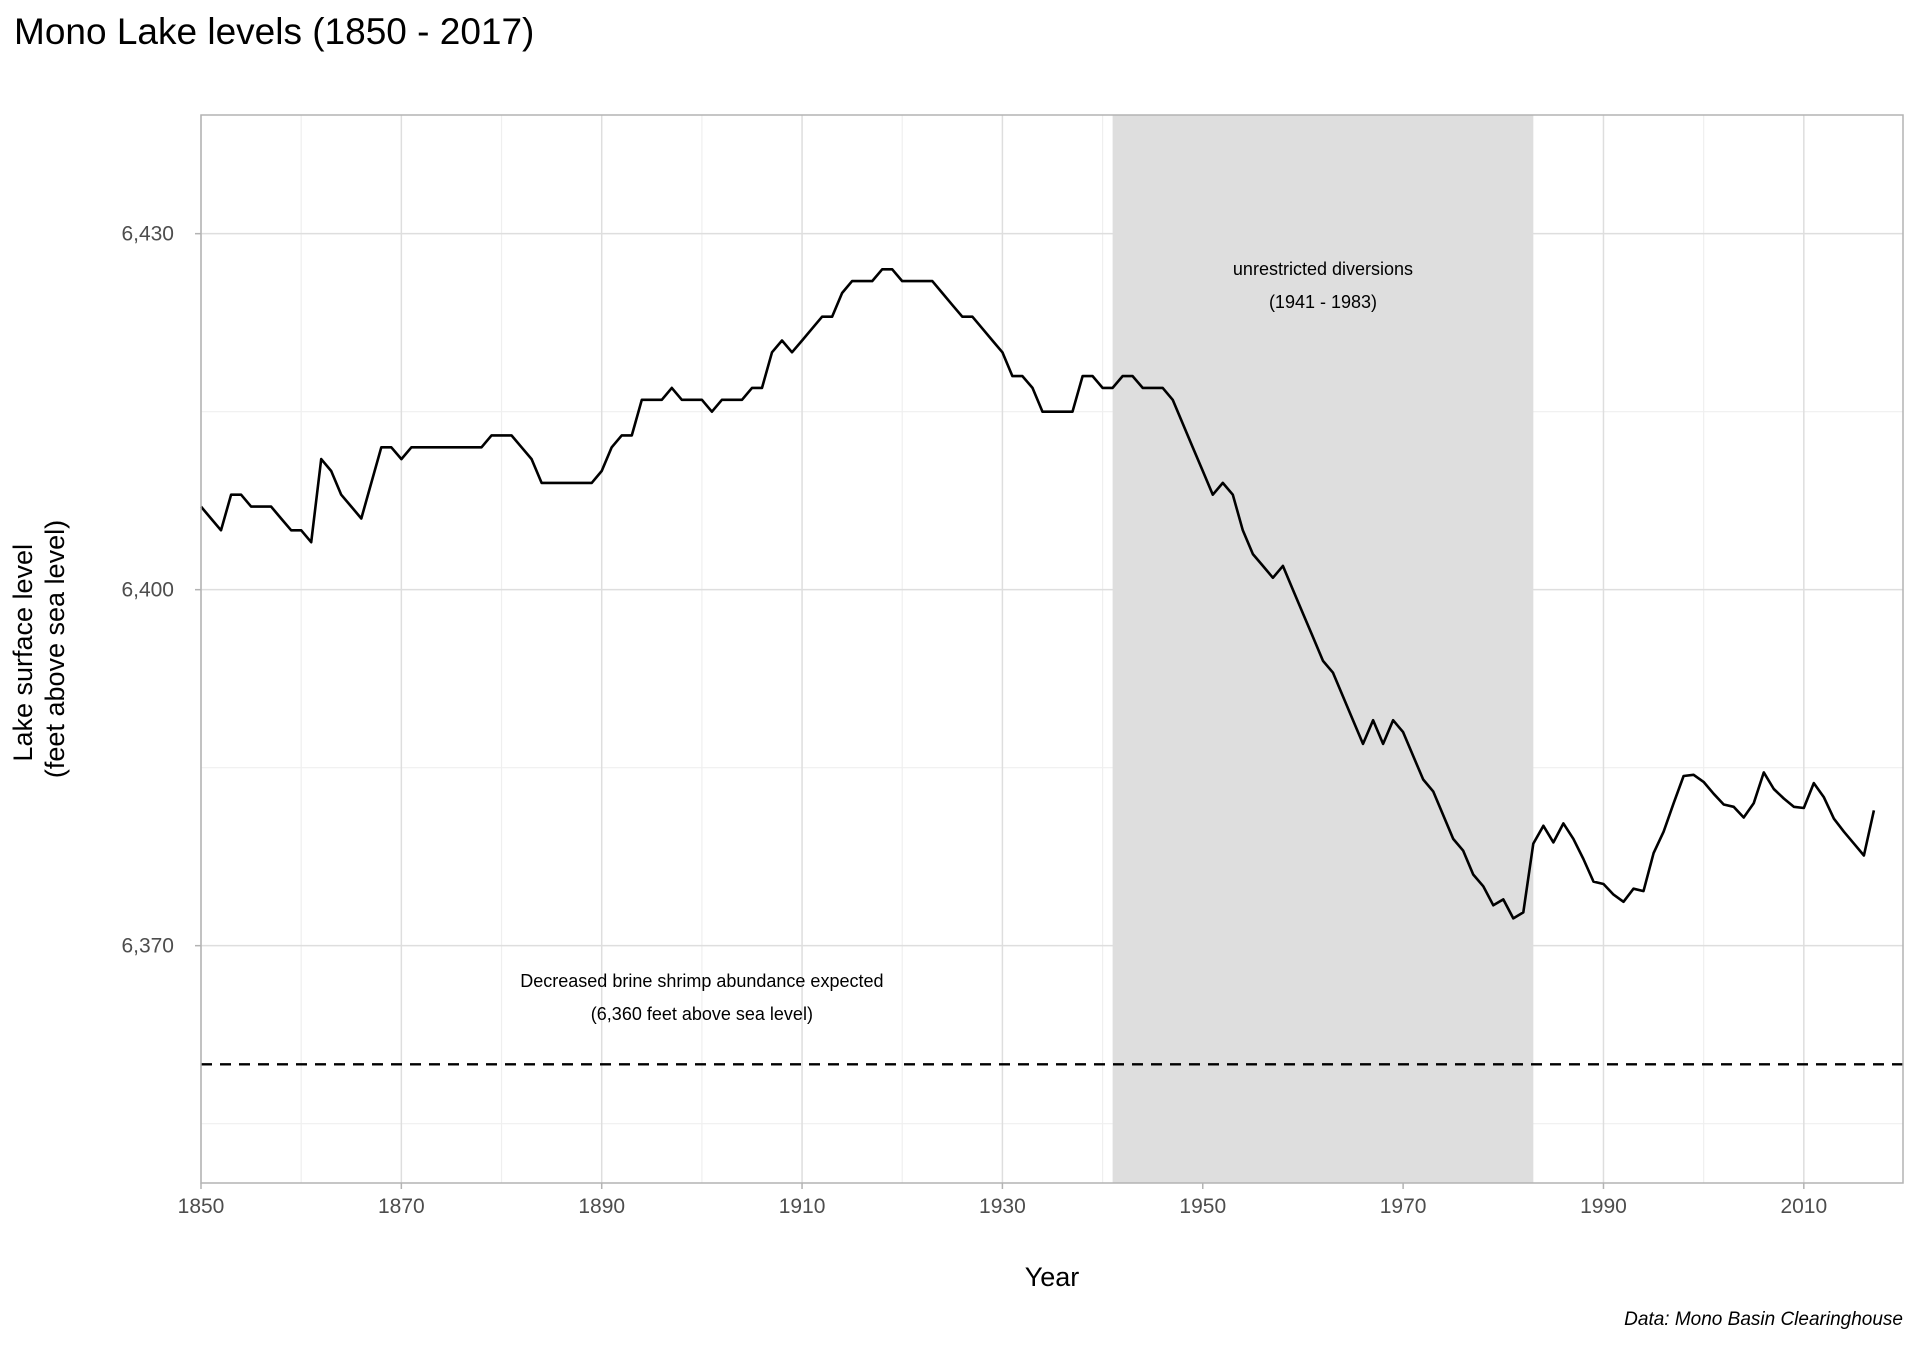 This screenshot has height=1349, width=1920. What do you see at coordinates (274, 31) in the screenshot?
I see `chart-title: Mono Lake levels (1850 - 2017)` at bounding box center [274, 31].